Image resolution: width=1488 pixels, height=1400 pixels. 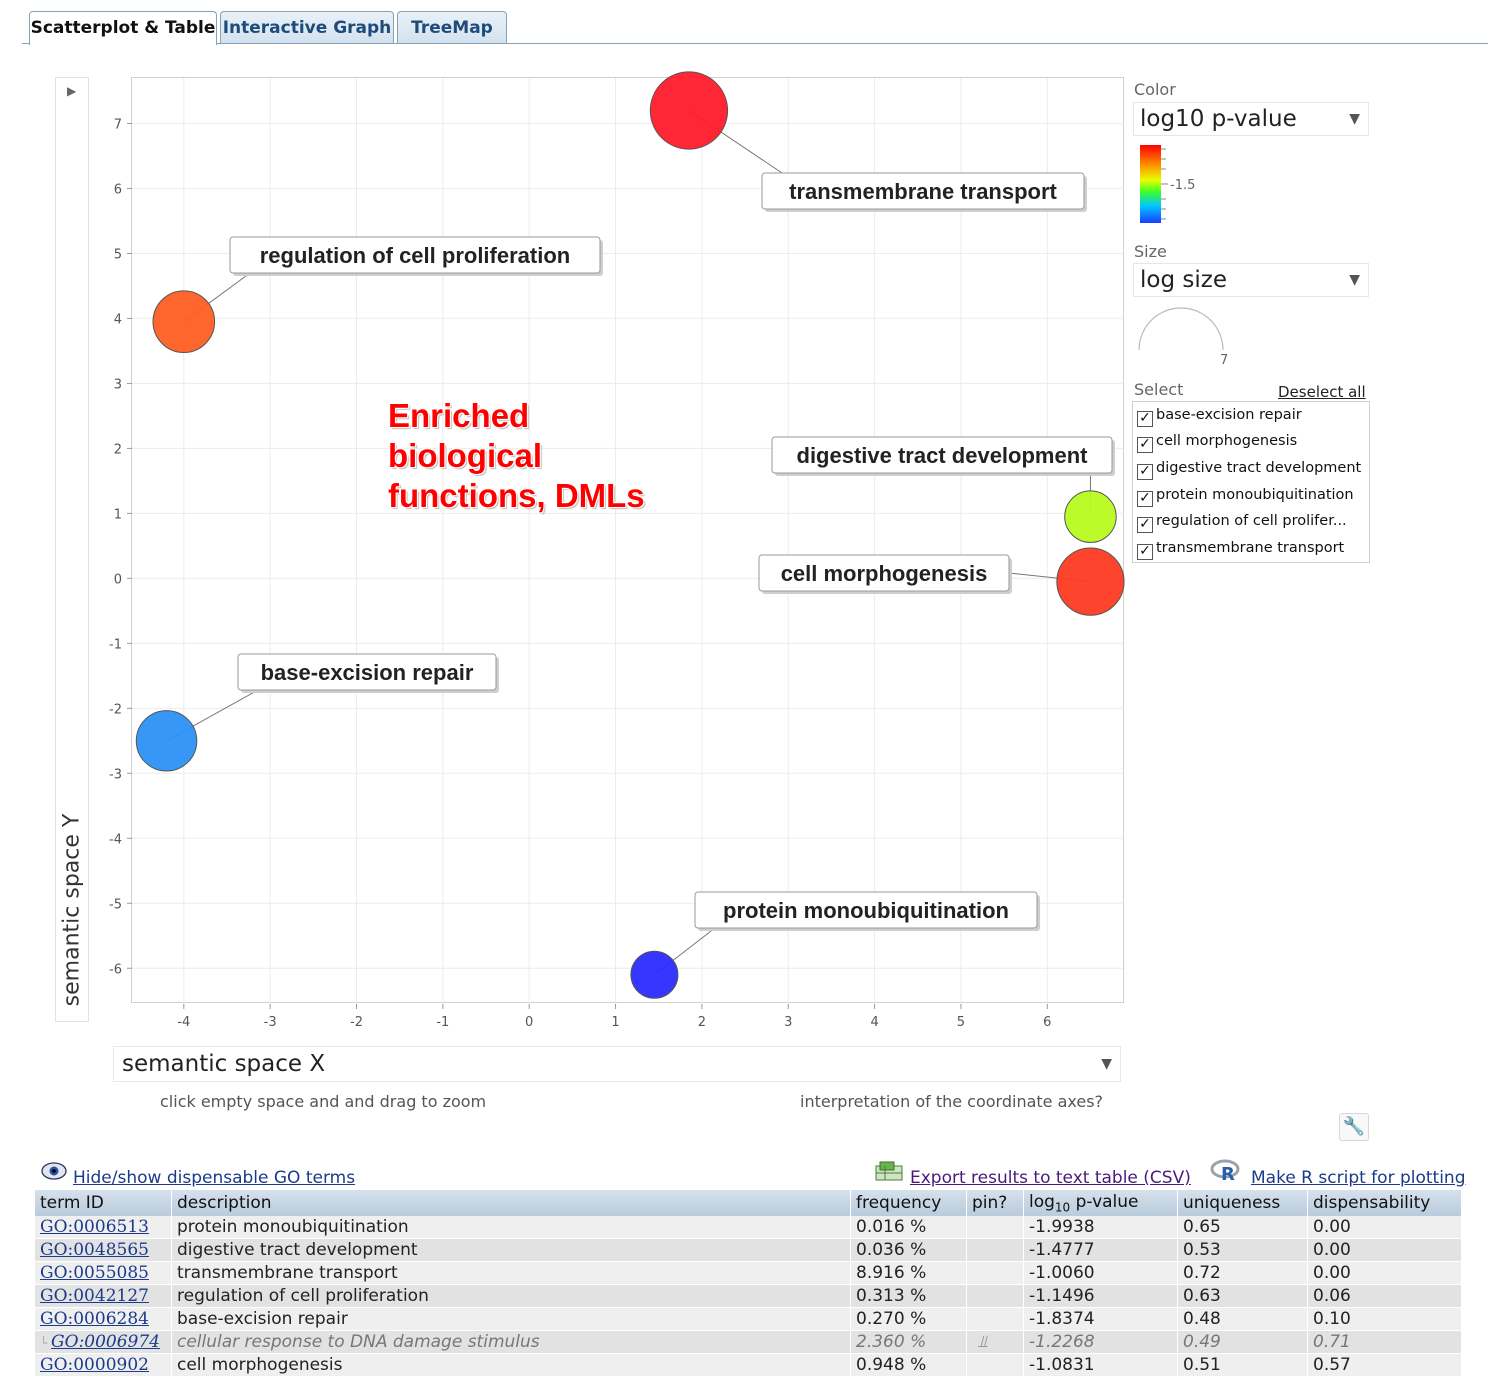 I want to click on tab-treemap: TreeMap, so click(x=452, y=27).